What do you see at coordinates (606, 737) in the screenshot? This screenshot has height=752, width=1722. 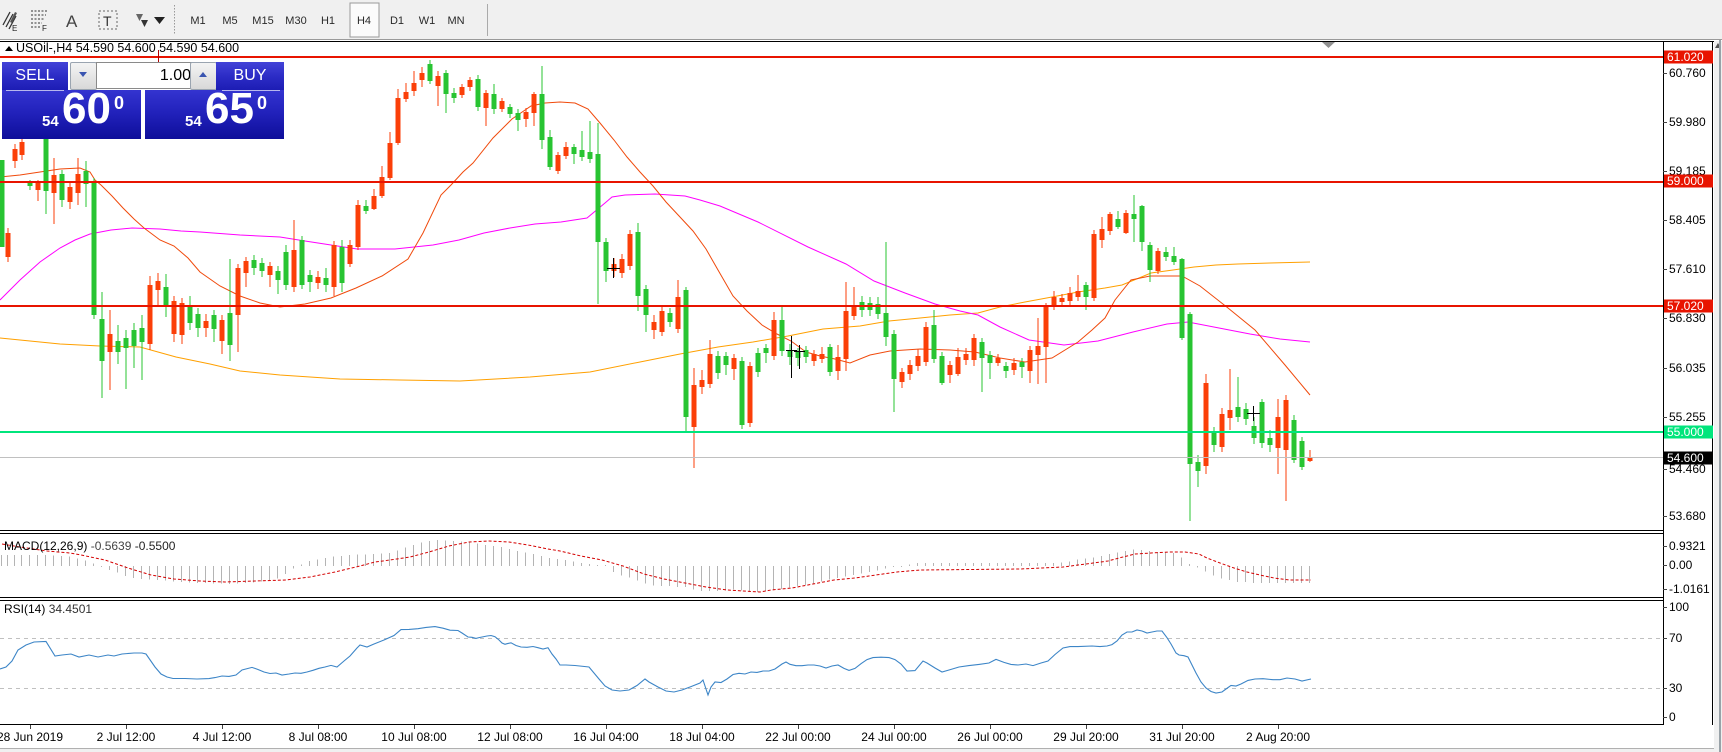 I see `svg-text: 16 Jul 04:00` at bounding box center [606, 737].